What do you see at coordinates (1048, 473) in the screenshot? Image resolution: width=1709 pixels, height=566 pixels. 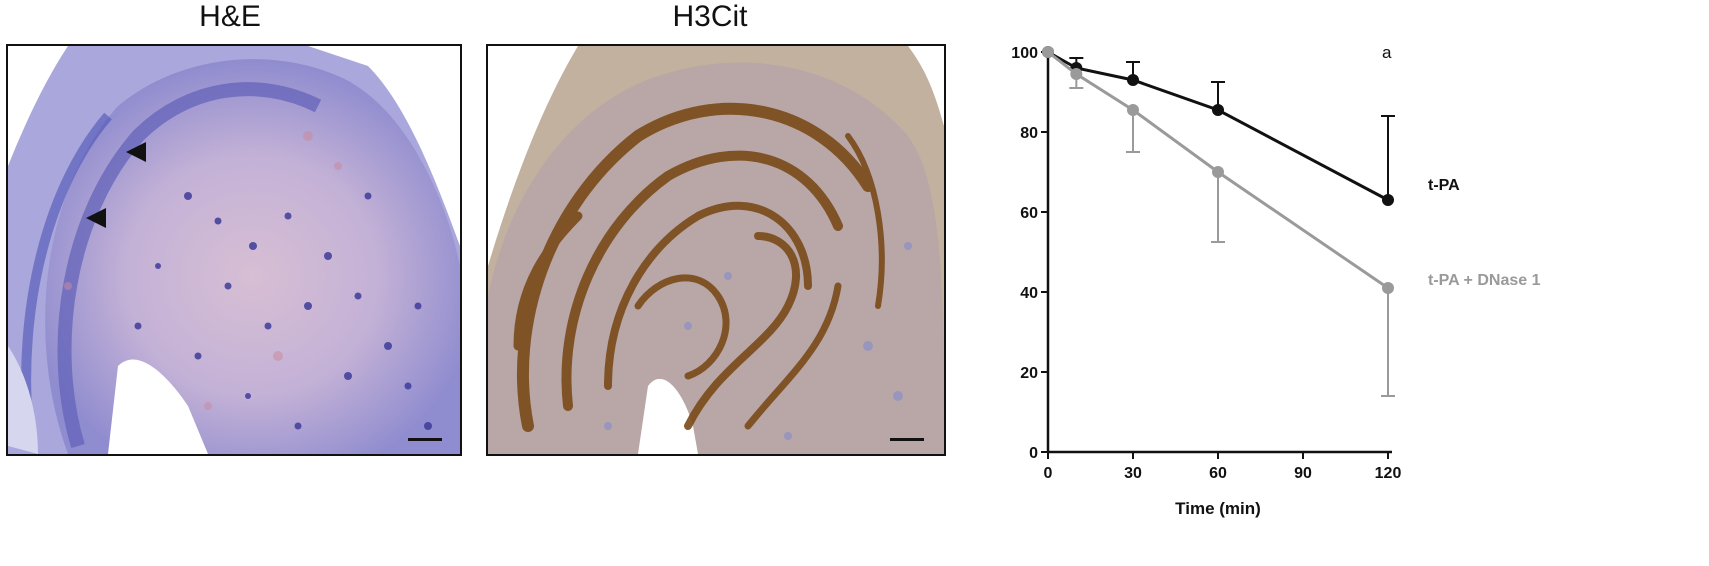 I see `x-tick-label: 0` at bounding box center [1048, 473].